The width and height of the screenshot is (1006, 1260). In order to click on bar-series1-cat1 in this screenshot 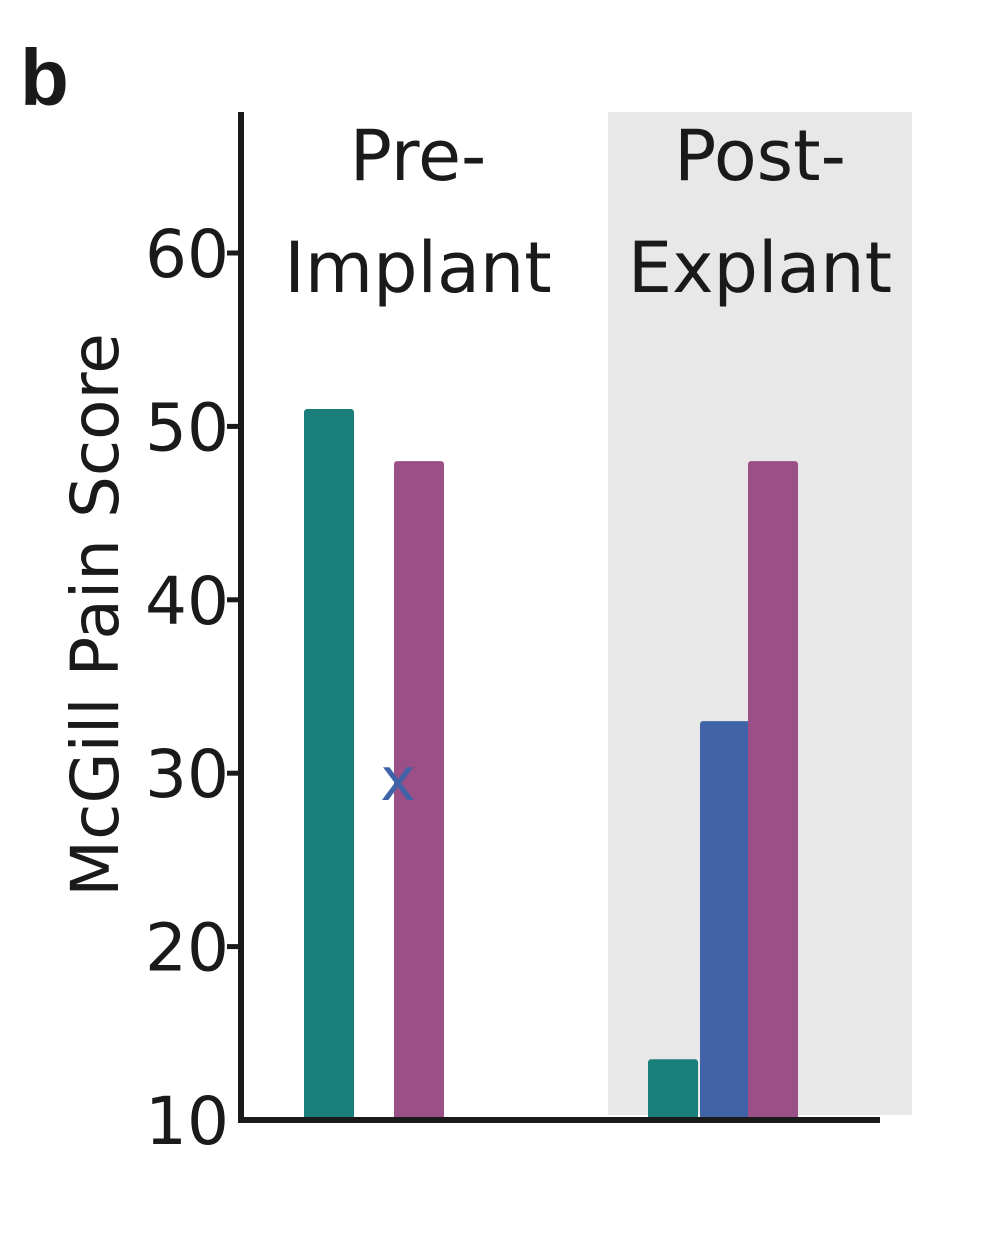, I will do `click(725, 920)`.